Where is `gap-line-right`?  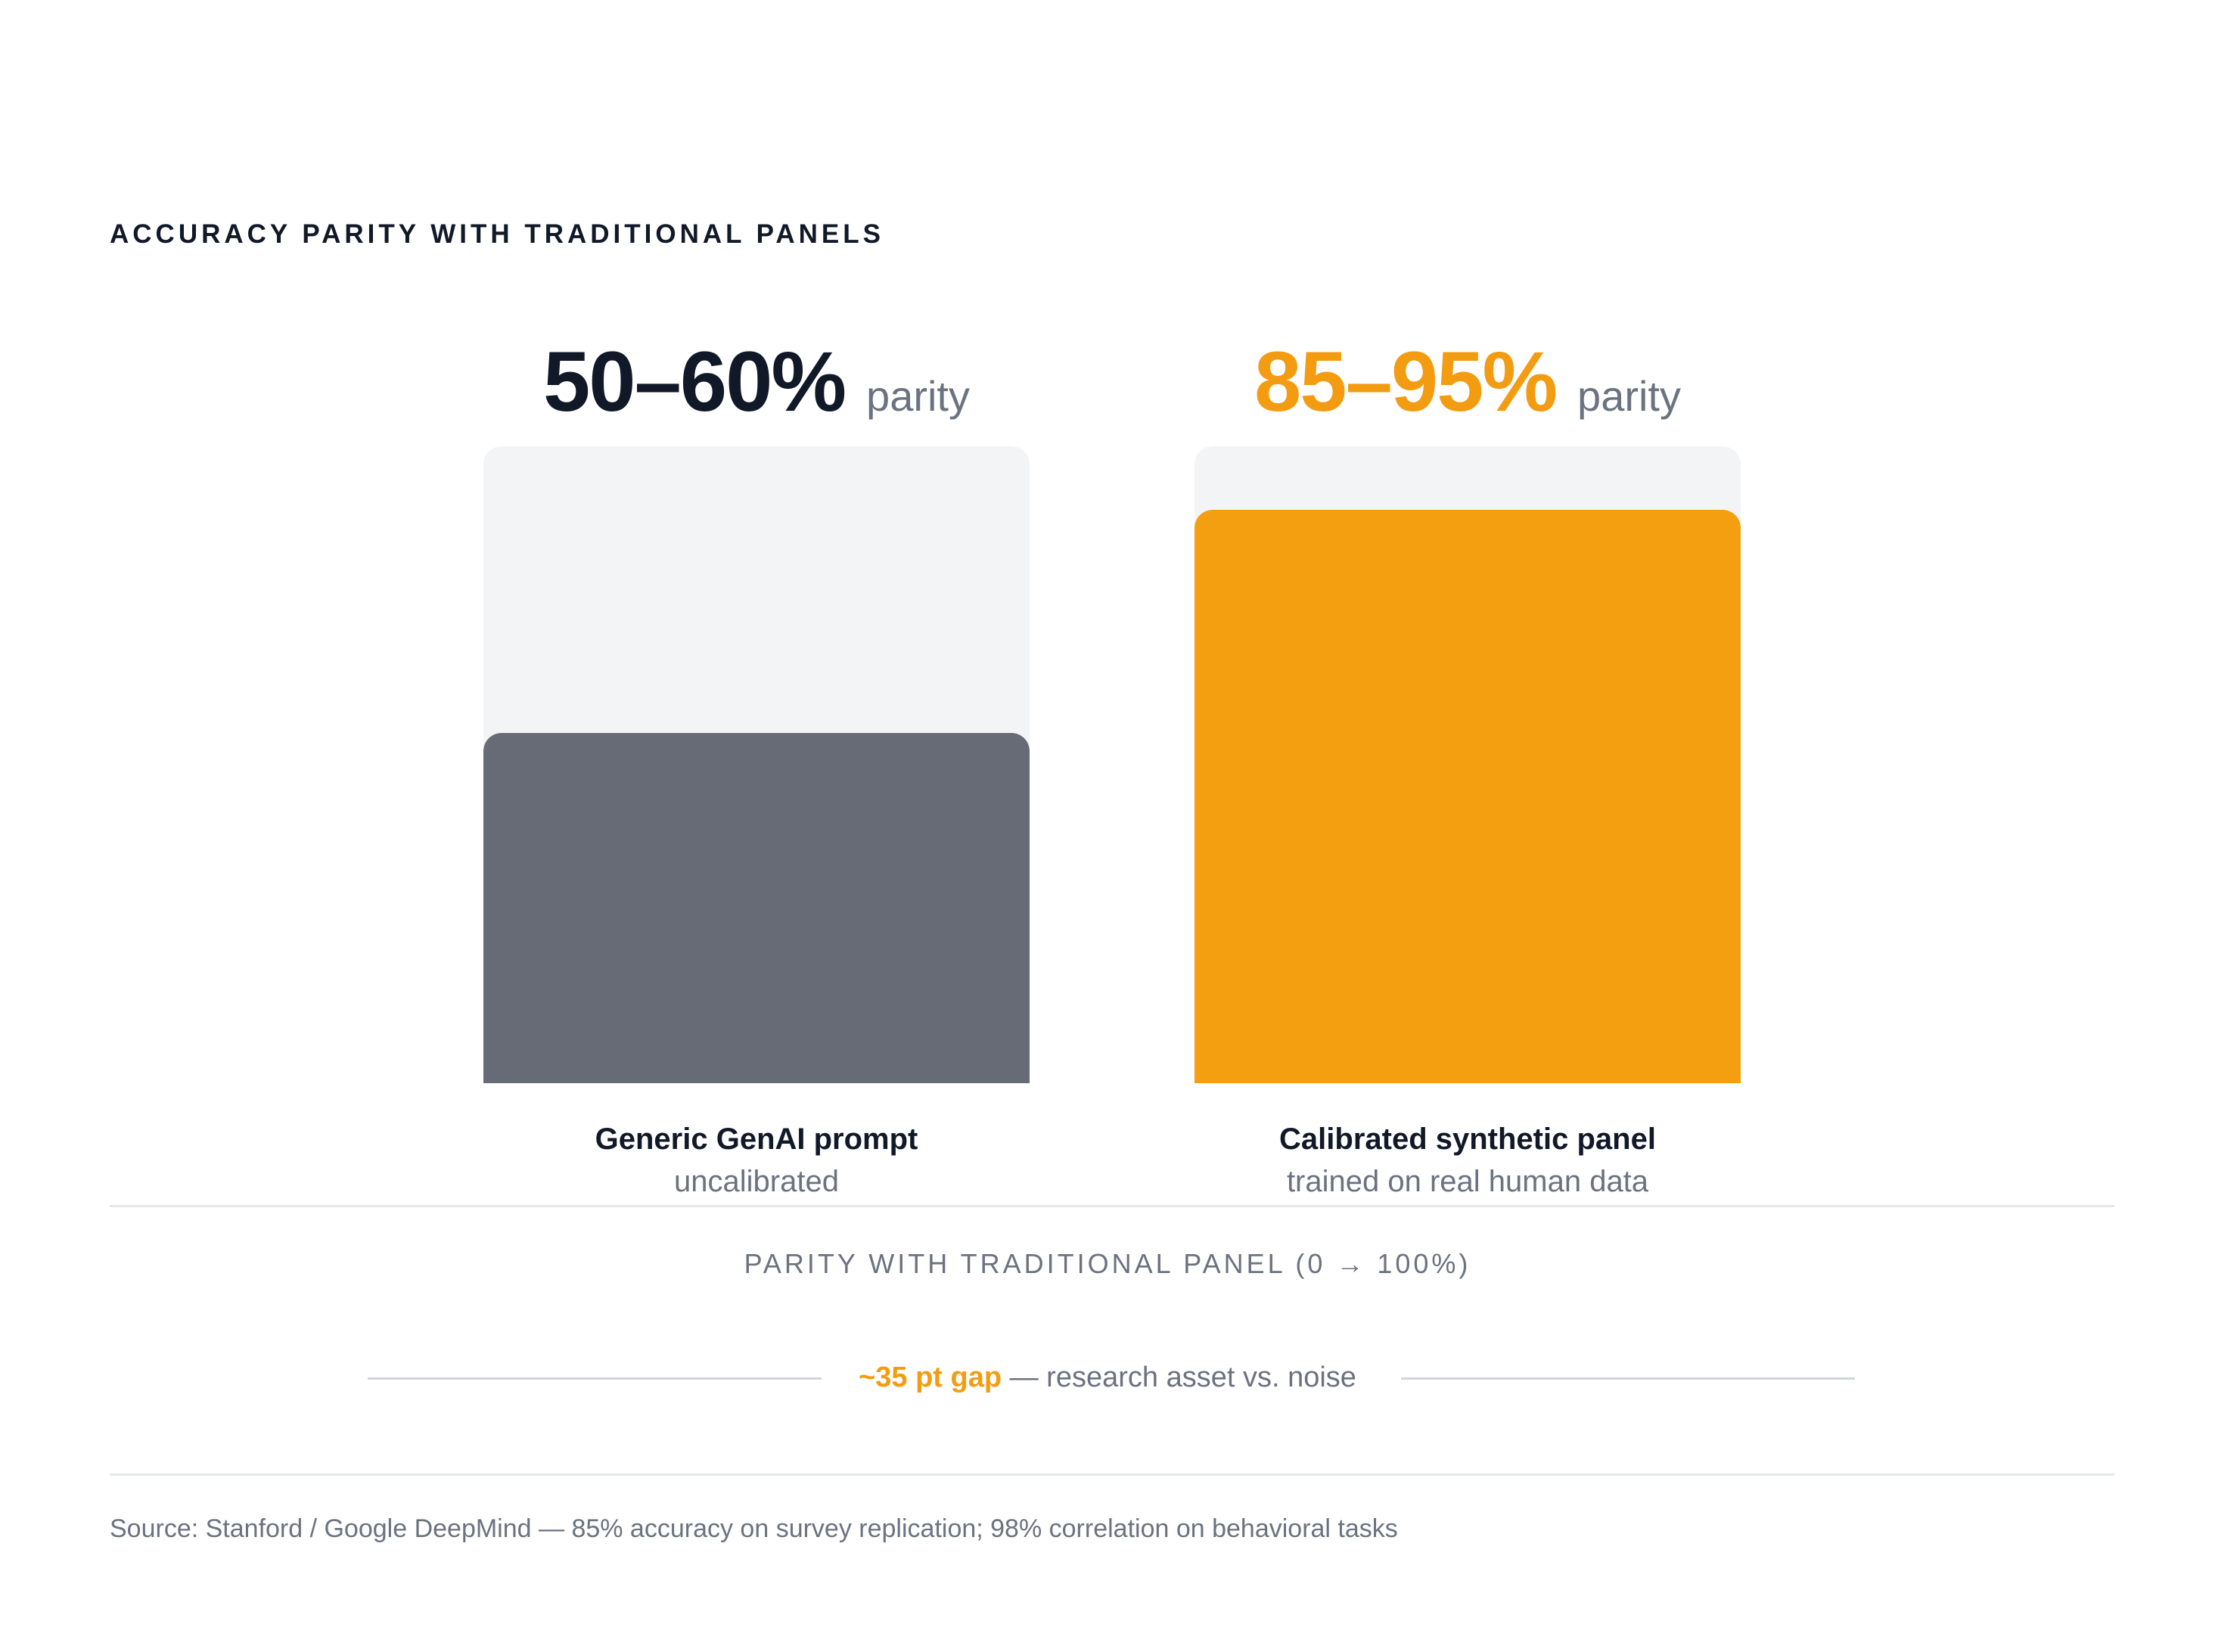 gap-line-right is located at coordinates (1628, 1378).